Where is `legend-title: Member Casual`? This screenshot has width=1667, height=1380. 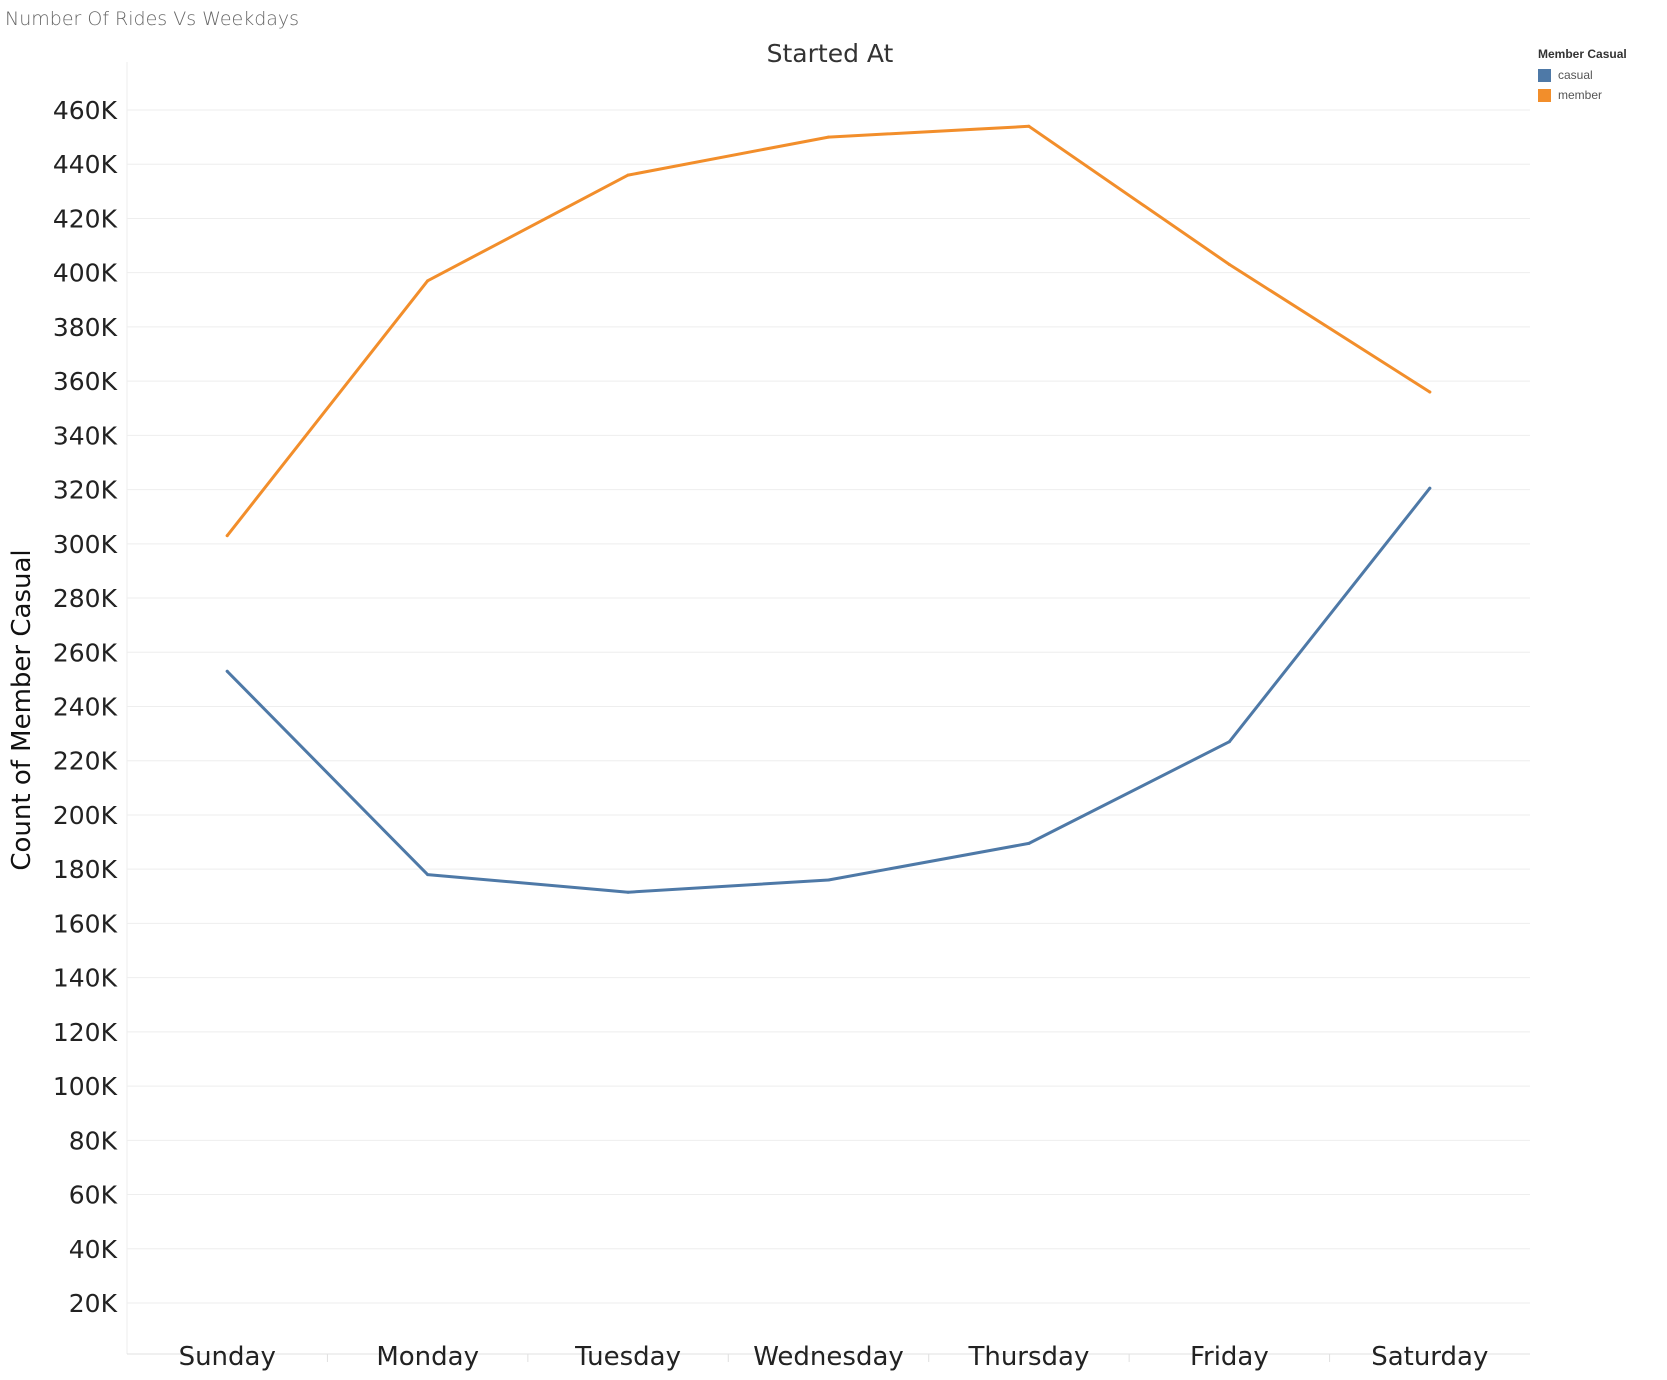 legend-title: Member Casual is located at coordinates (1582, 54).